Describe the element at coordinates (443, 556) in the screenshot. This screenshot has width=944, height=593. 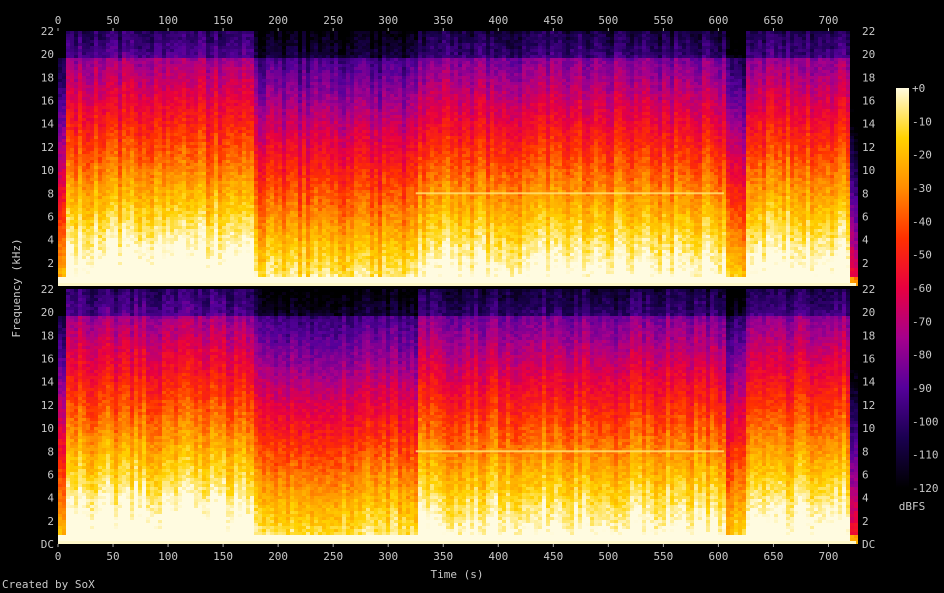
I see `x-tick-label: 350` at that location.